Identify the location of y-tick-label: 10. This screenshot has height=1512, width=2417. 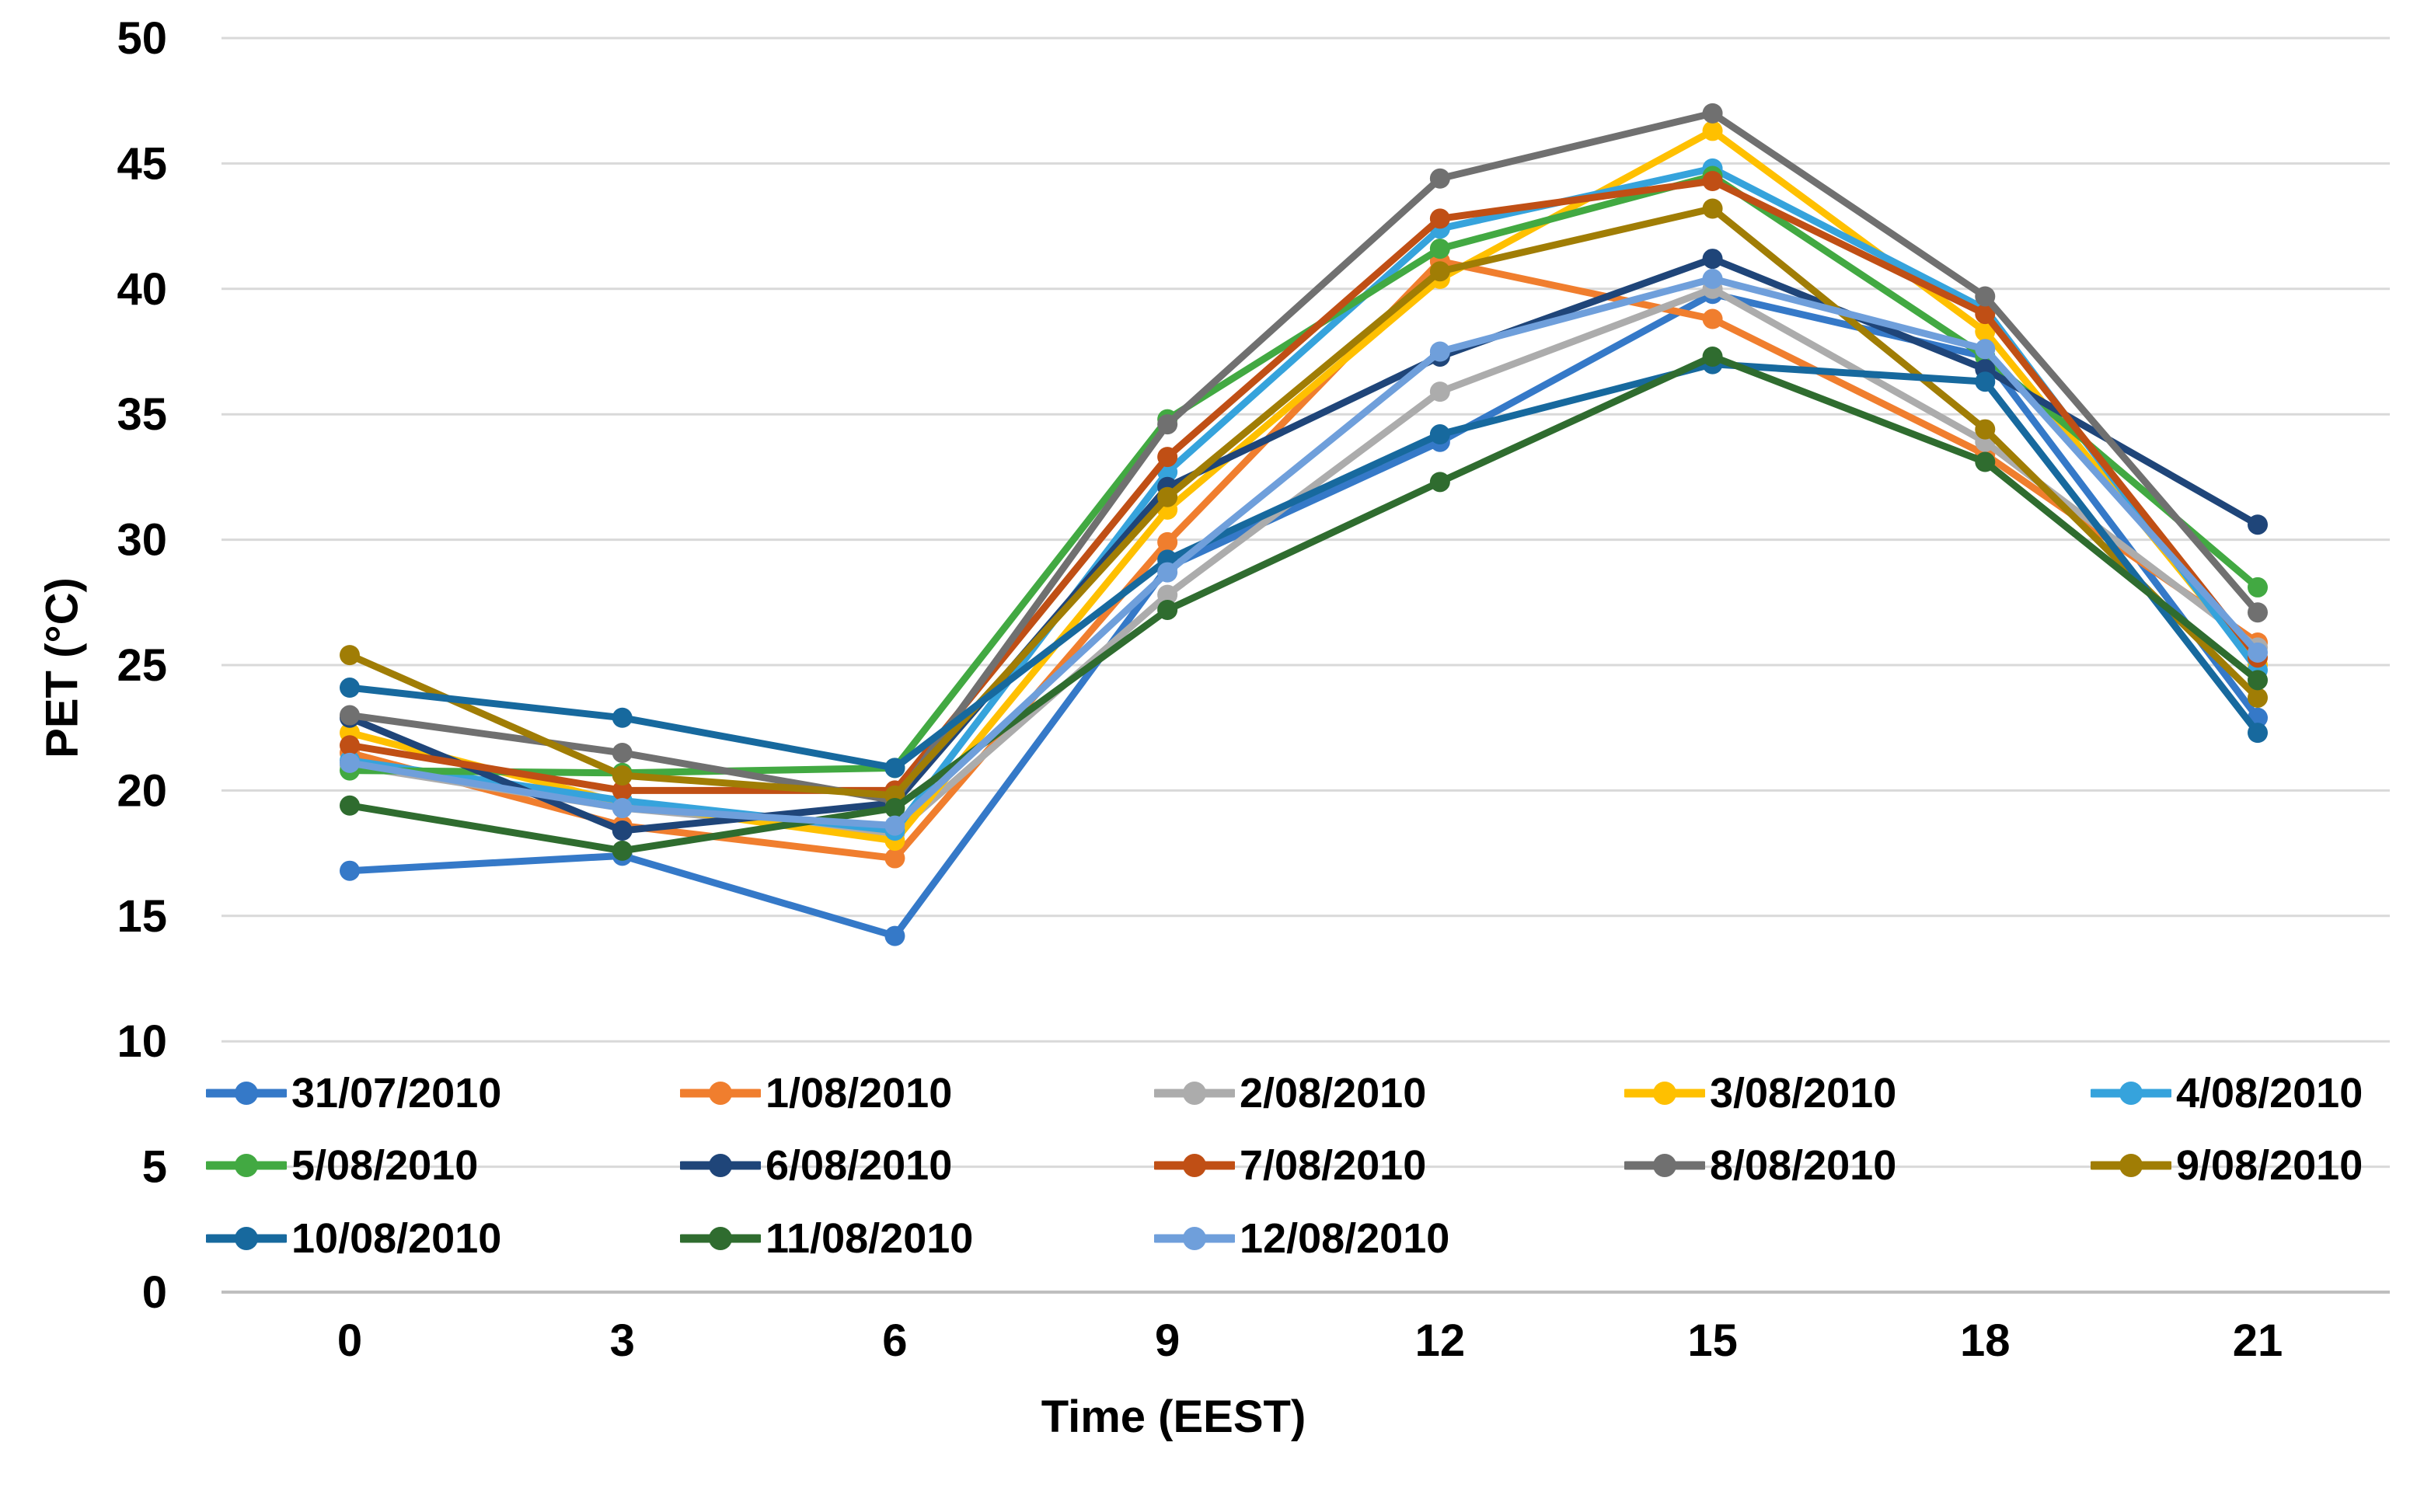
(142, 1041).